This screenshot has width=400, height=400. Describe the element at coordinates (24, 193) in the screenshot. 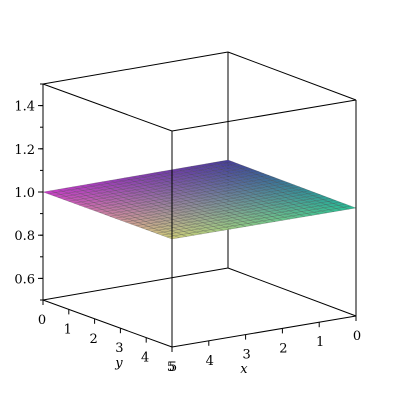

I see `z-tick-label: 1.0` at that location.